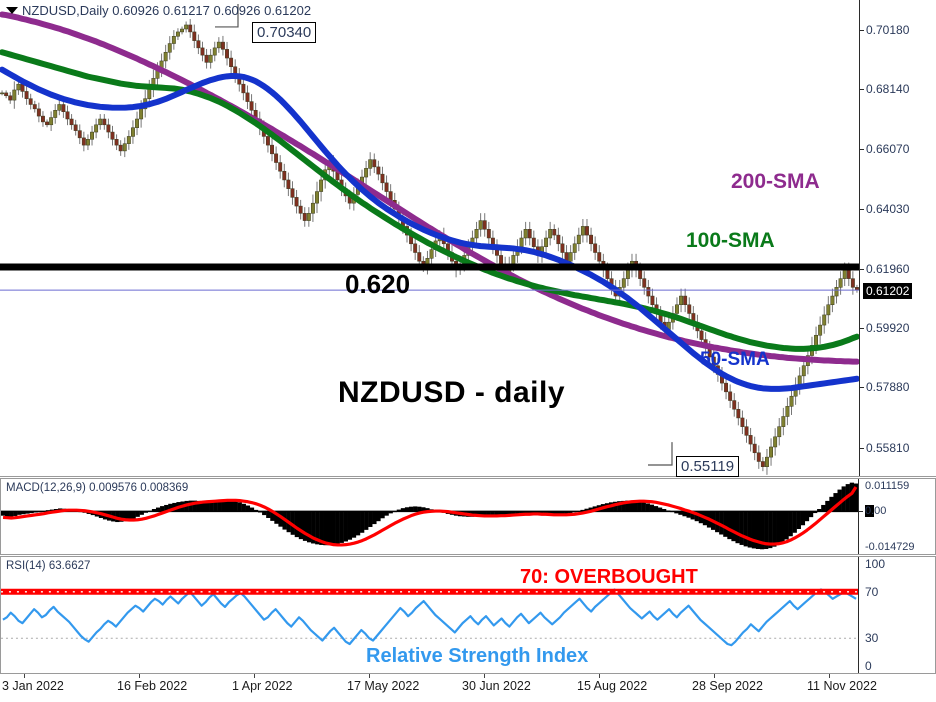  Describe the element at coordinates (452, 392) in the screenshot. I see `chart-title: NZDUSD - daily` at that location.